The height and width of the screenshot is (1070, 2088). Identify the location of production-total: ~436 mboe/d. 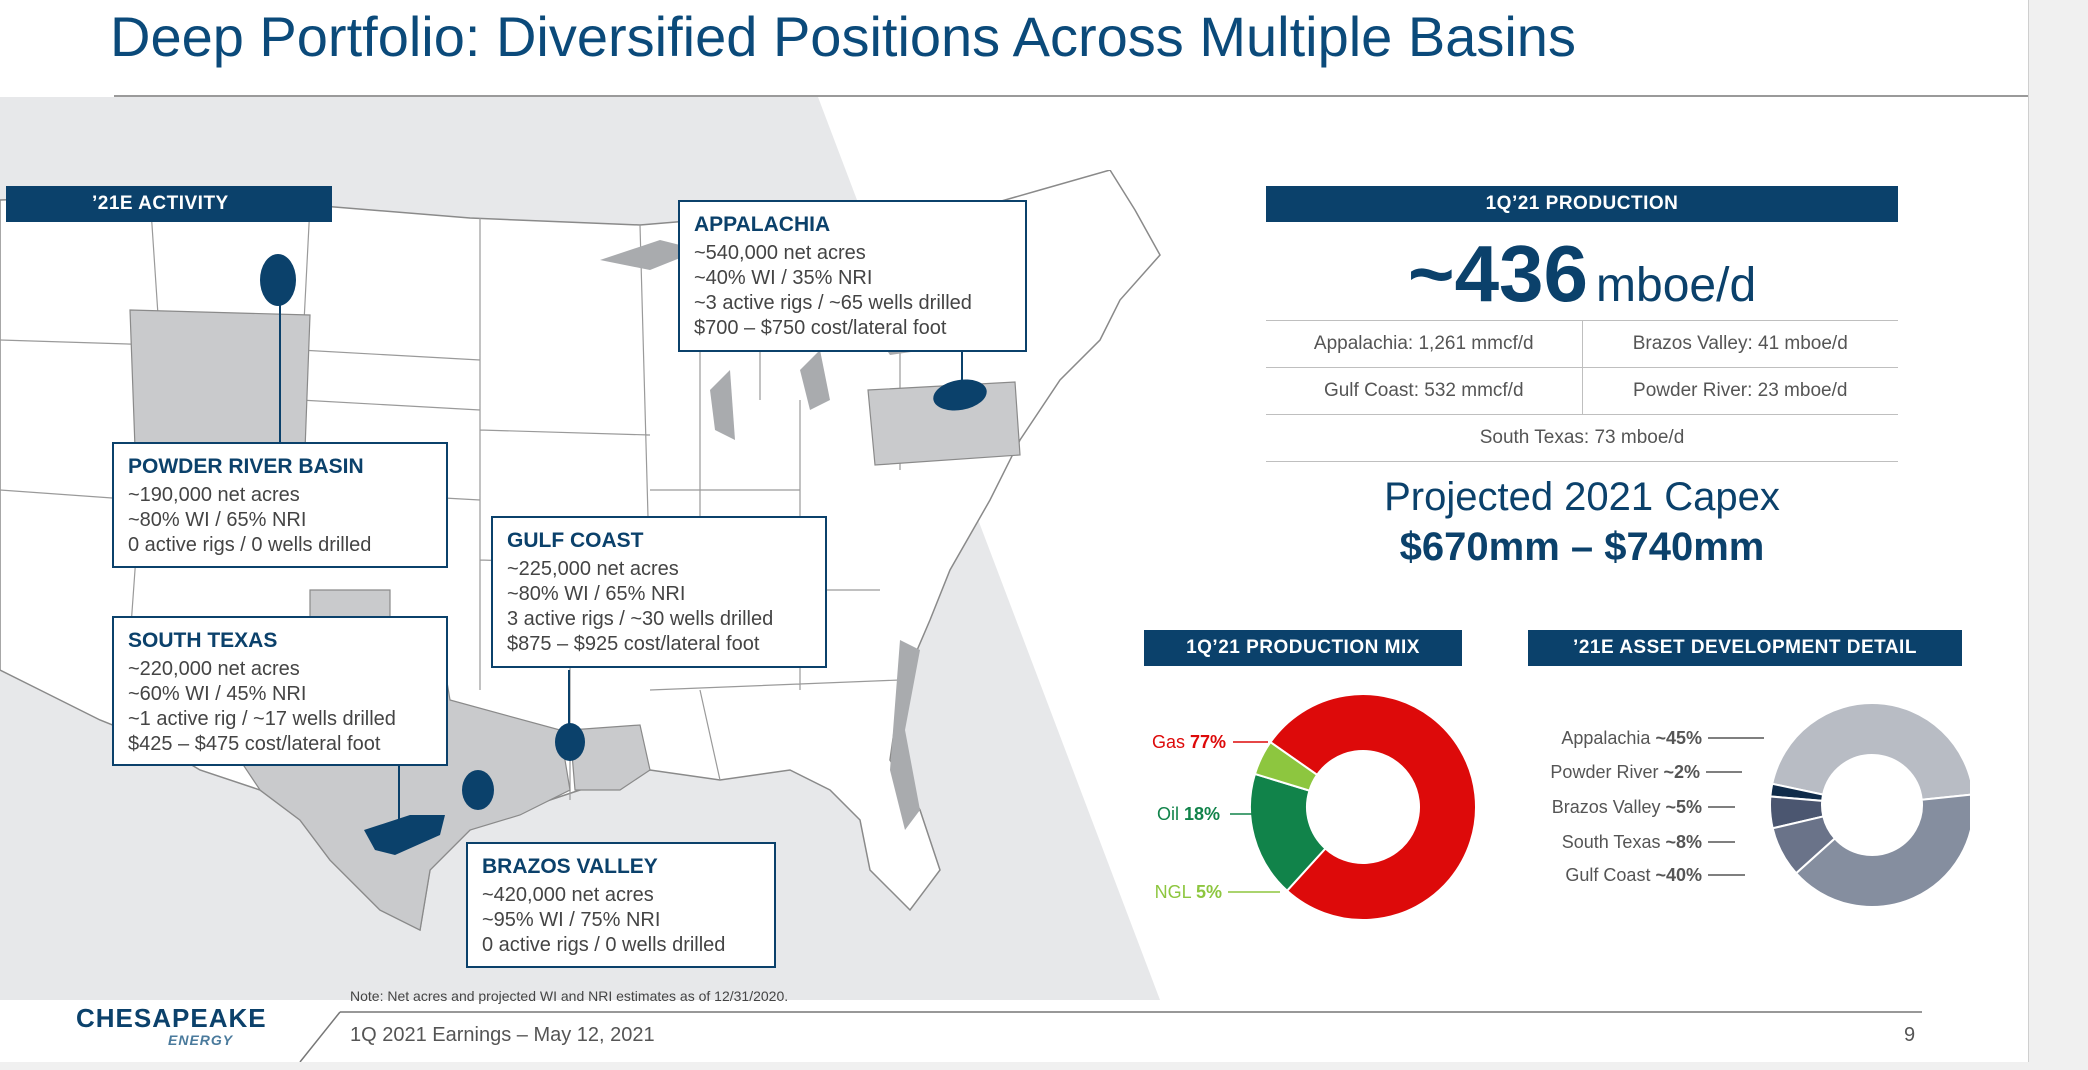
(1582, 274).